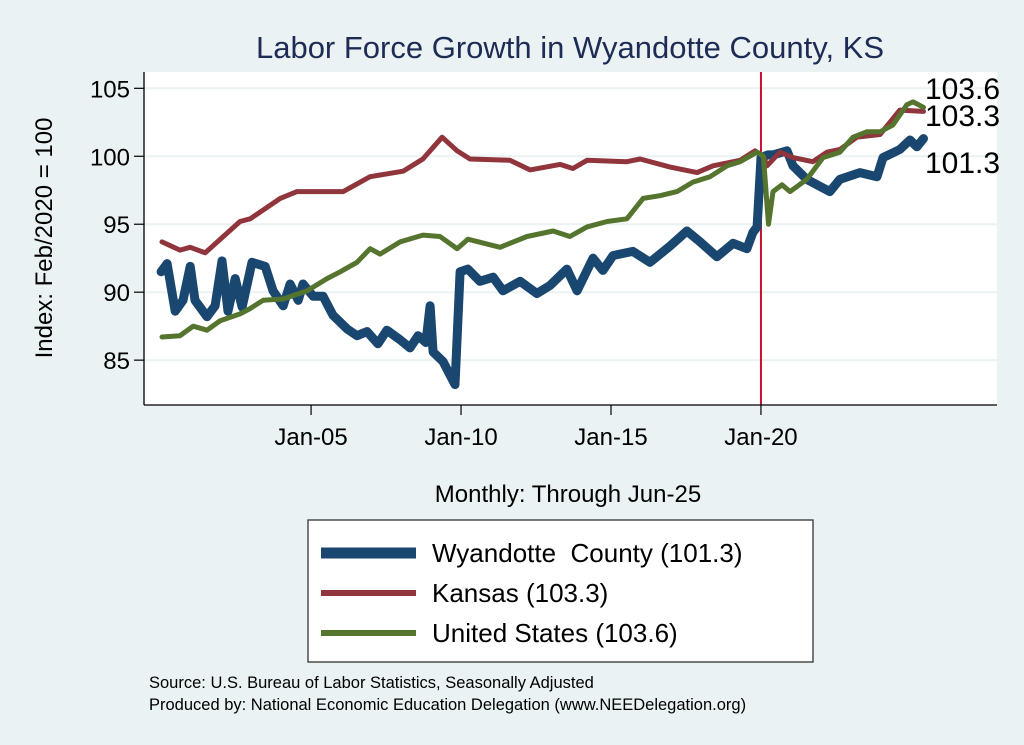  Describe the element at coordinates (542, 181) in the screenshot. I see `series-line-kansas` at that location.